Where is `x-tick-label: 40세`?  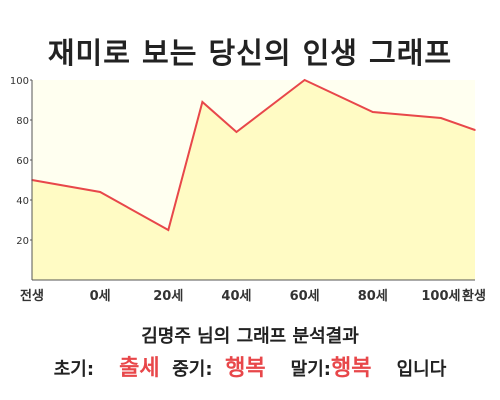 x-tick-label: 40세 is located at coordinates (236, 296).